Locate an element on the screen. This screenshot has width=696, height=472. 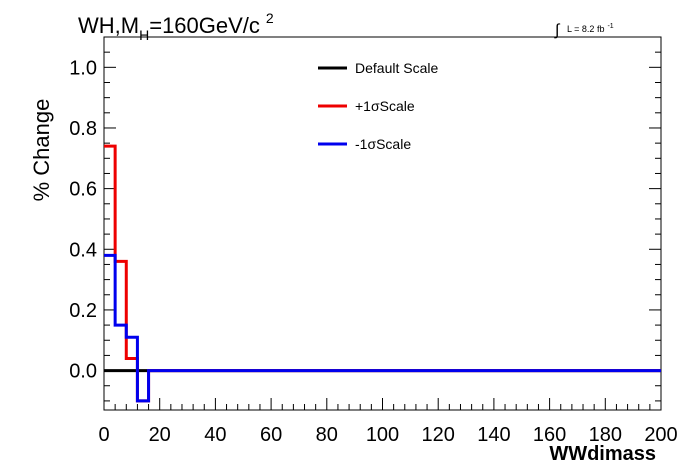
x-tick-label: 160 is located at coordinates (549, 435).